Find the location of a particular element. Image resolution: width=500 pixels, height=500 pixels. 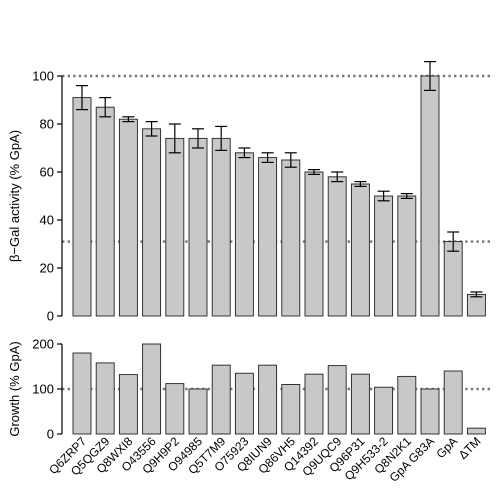

activity-y-tick-label: 20 is located at coordinates (47, 268).